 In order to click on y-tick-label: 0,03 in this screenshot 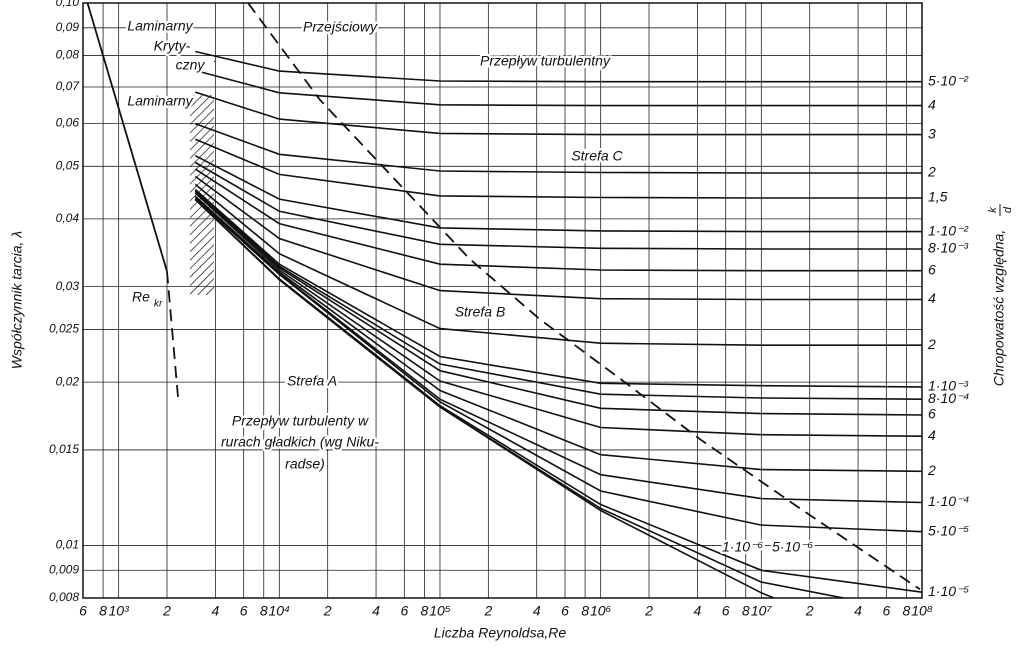, I will do `click(68, 286)`.